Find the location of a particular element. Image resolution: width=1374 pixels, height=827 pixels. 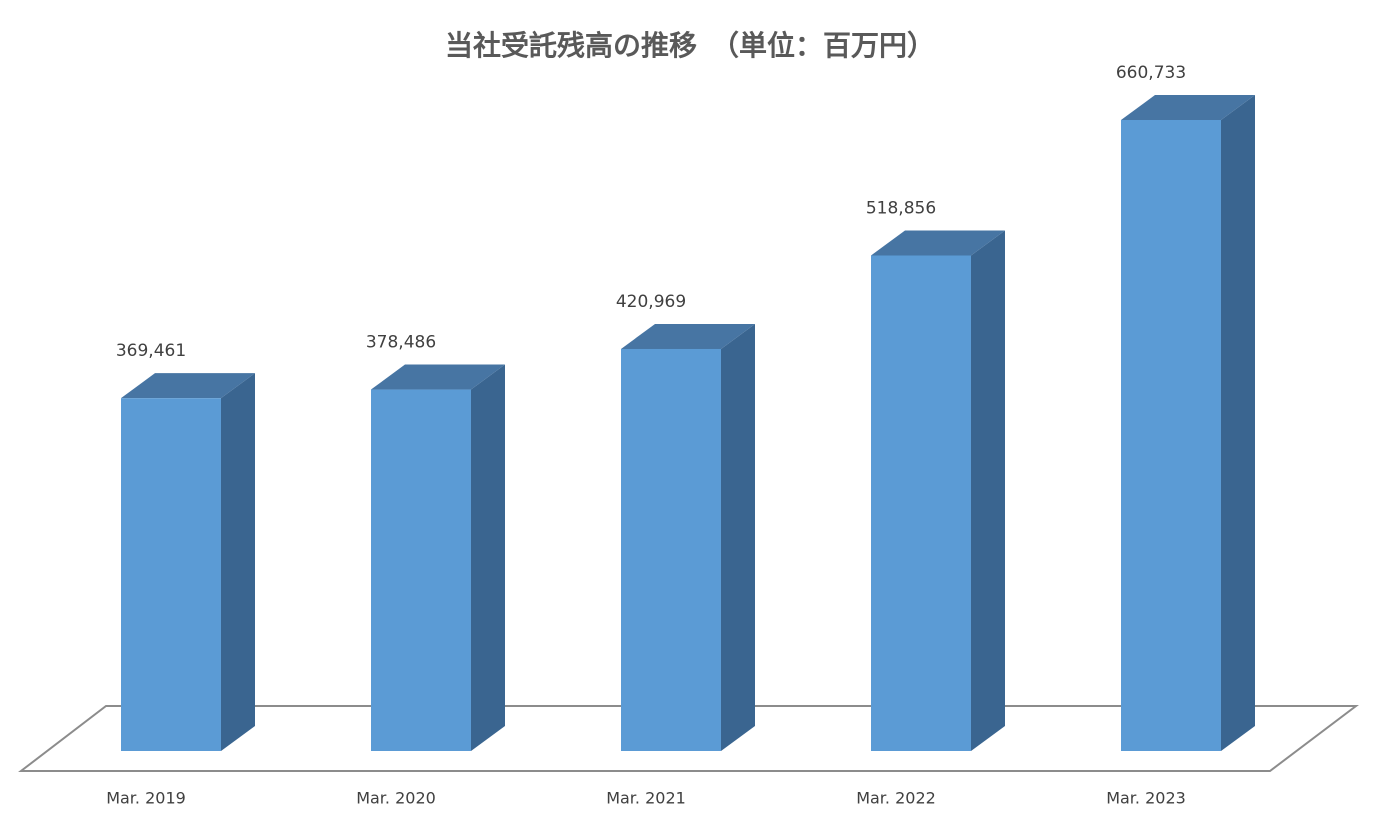

value-label: 420,969 is located at coordinates (651, 302).